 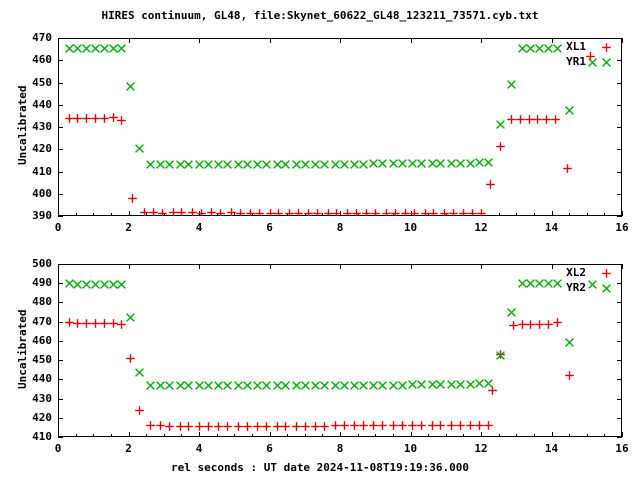 I want to click on y-axis-tick-label: 400, so click(x=42, y=193).